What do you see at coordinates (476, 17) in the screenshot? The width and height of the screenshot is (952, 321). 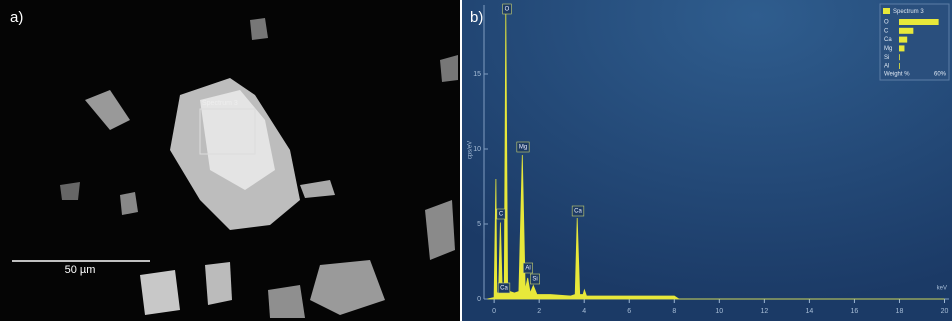 I see `panel-label: b)` at bounding box center [476, 17].